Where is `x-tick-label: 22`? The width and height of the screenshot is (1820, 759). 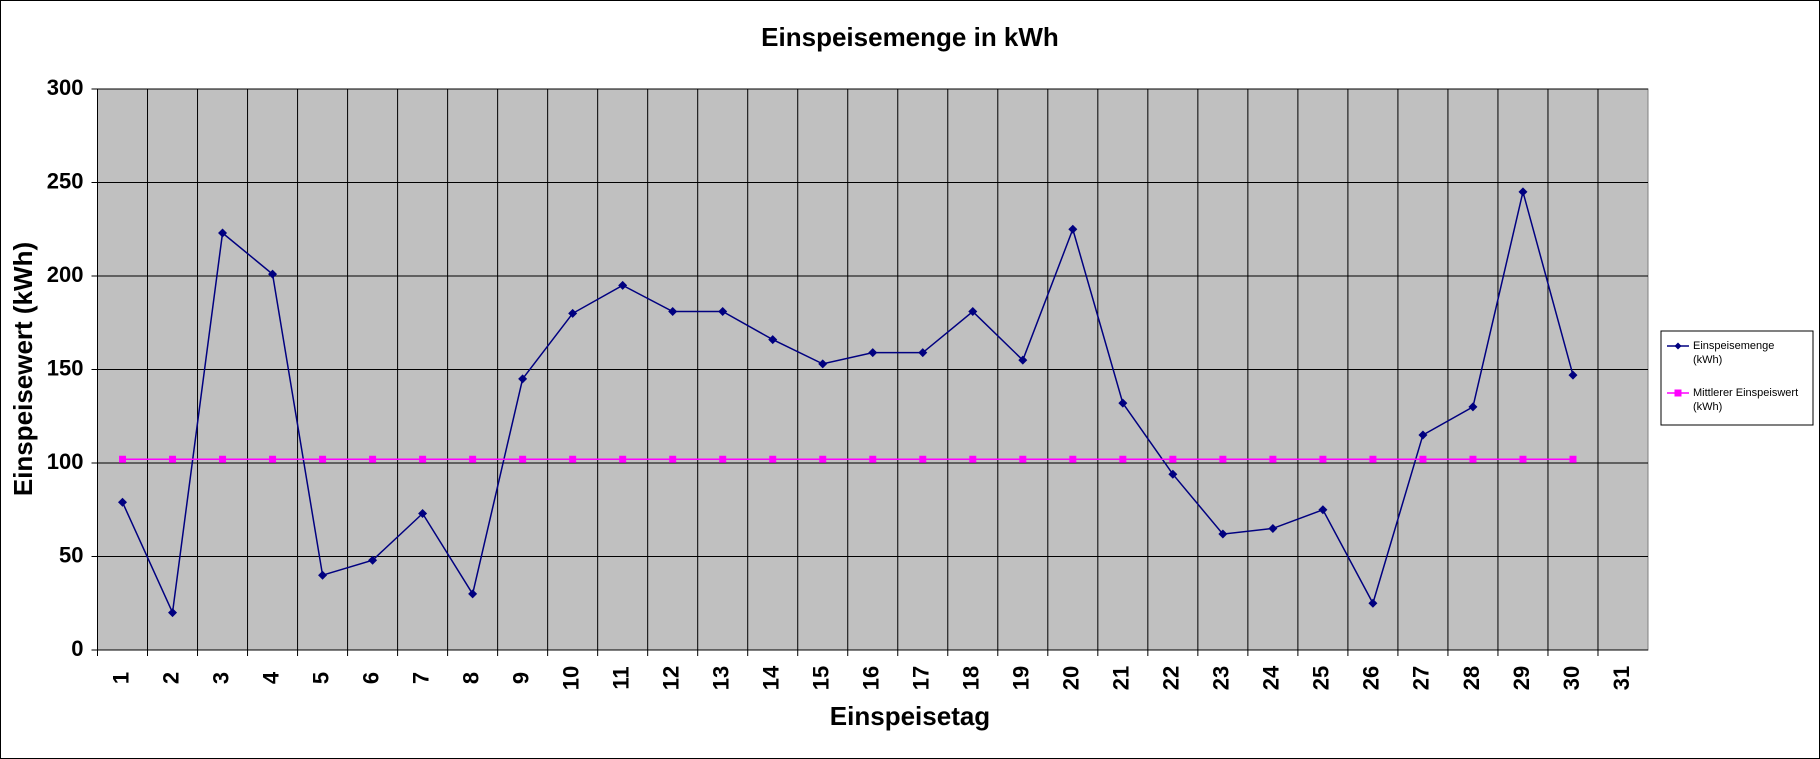 x-tick-label: 22 is located at coordinates (1171, 678).